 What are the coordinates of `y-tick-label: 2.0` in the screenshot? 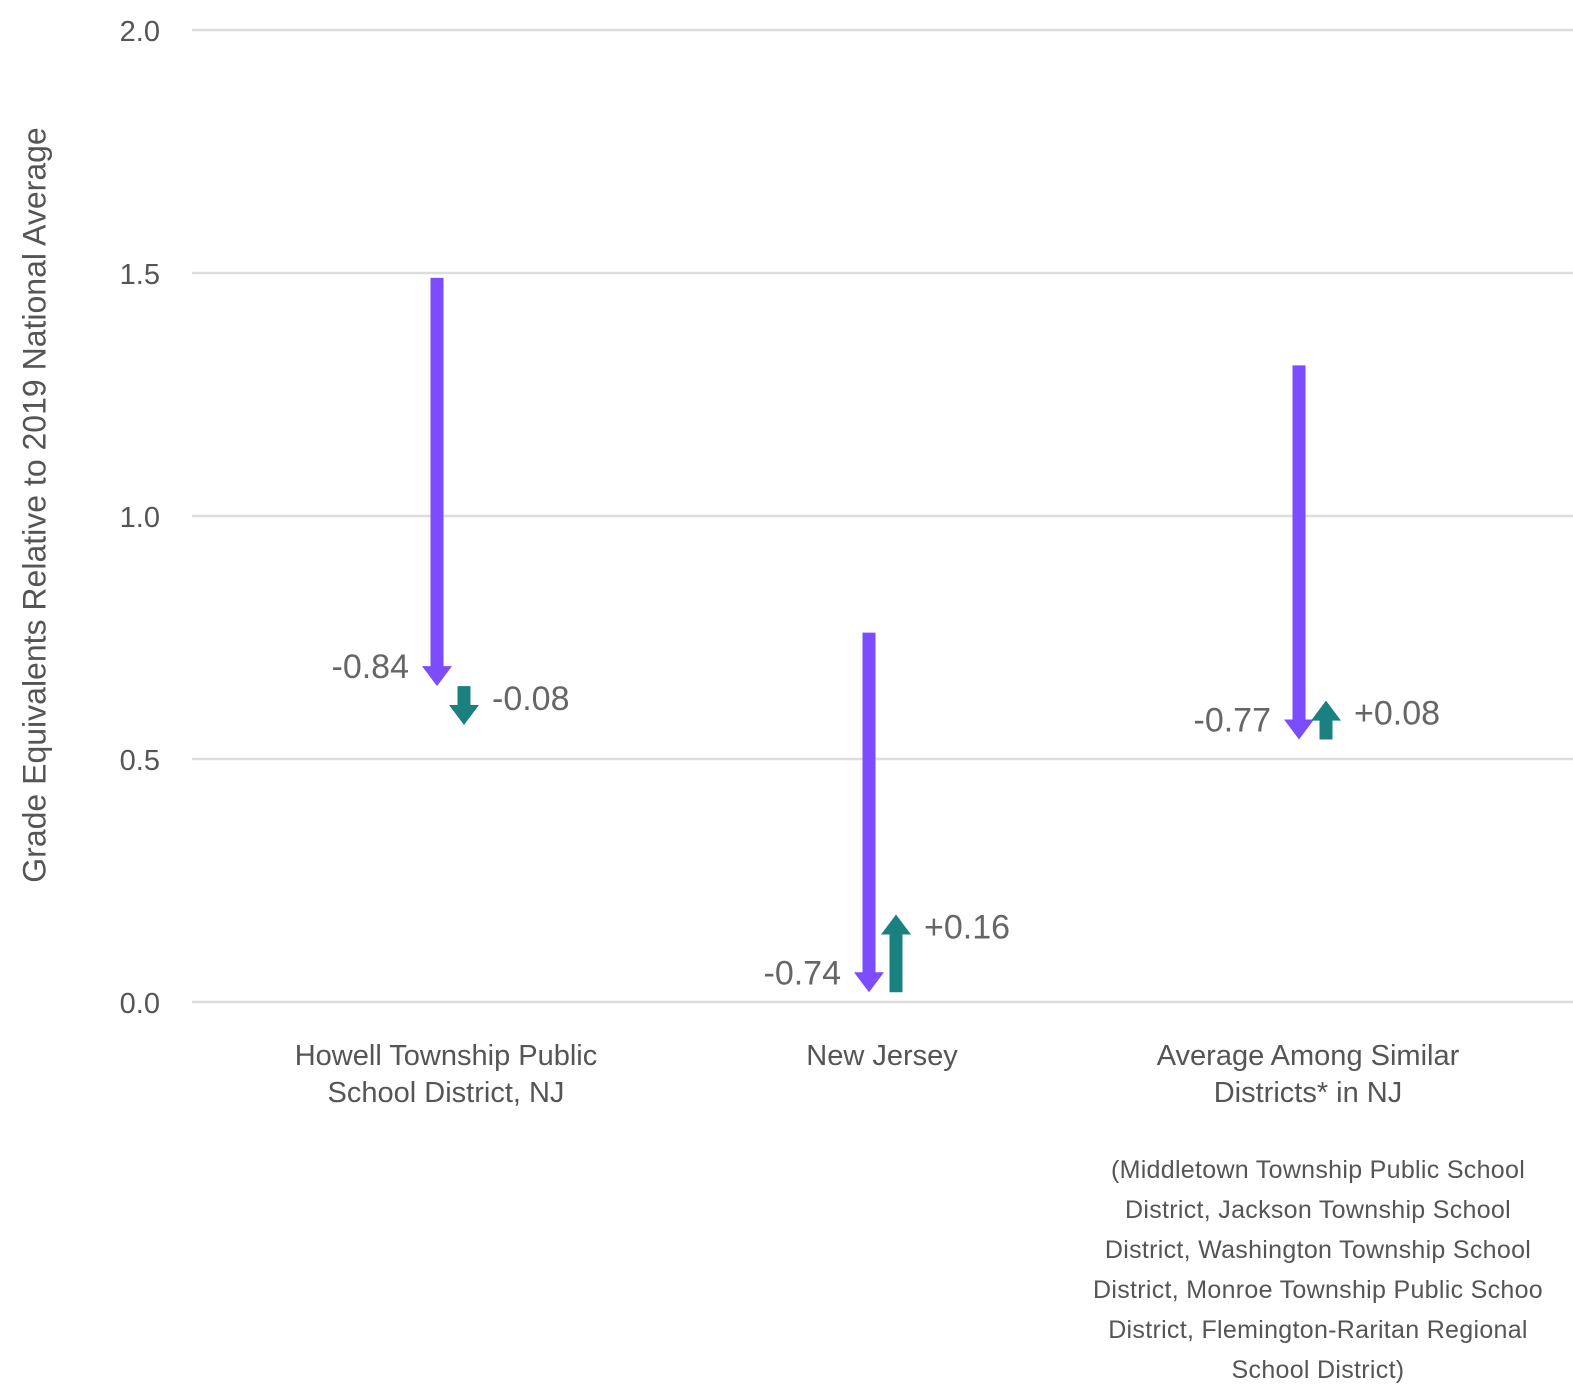 It's located at (140, 32).